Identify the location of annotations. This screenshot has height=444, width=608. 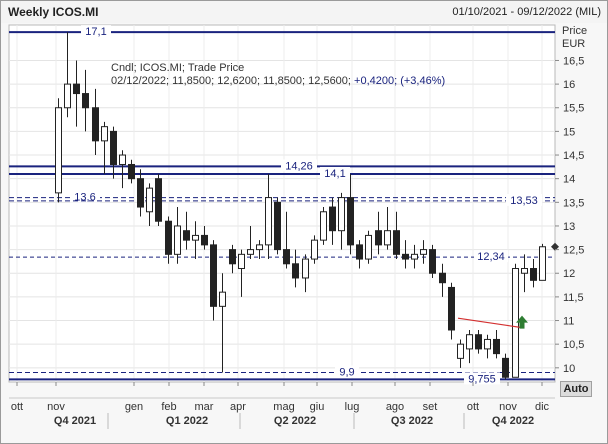
(492, 322).